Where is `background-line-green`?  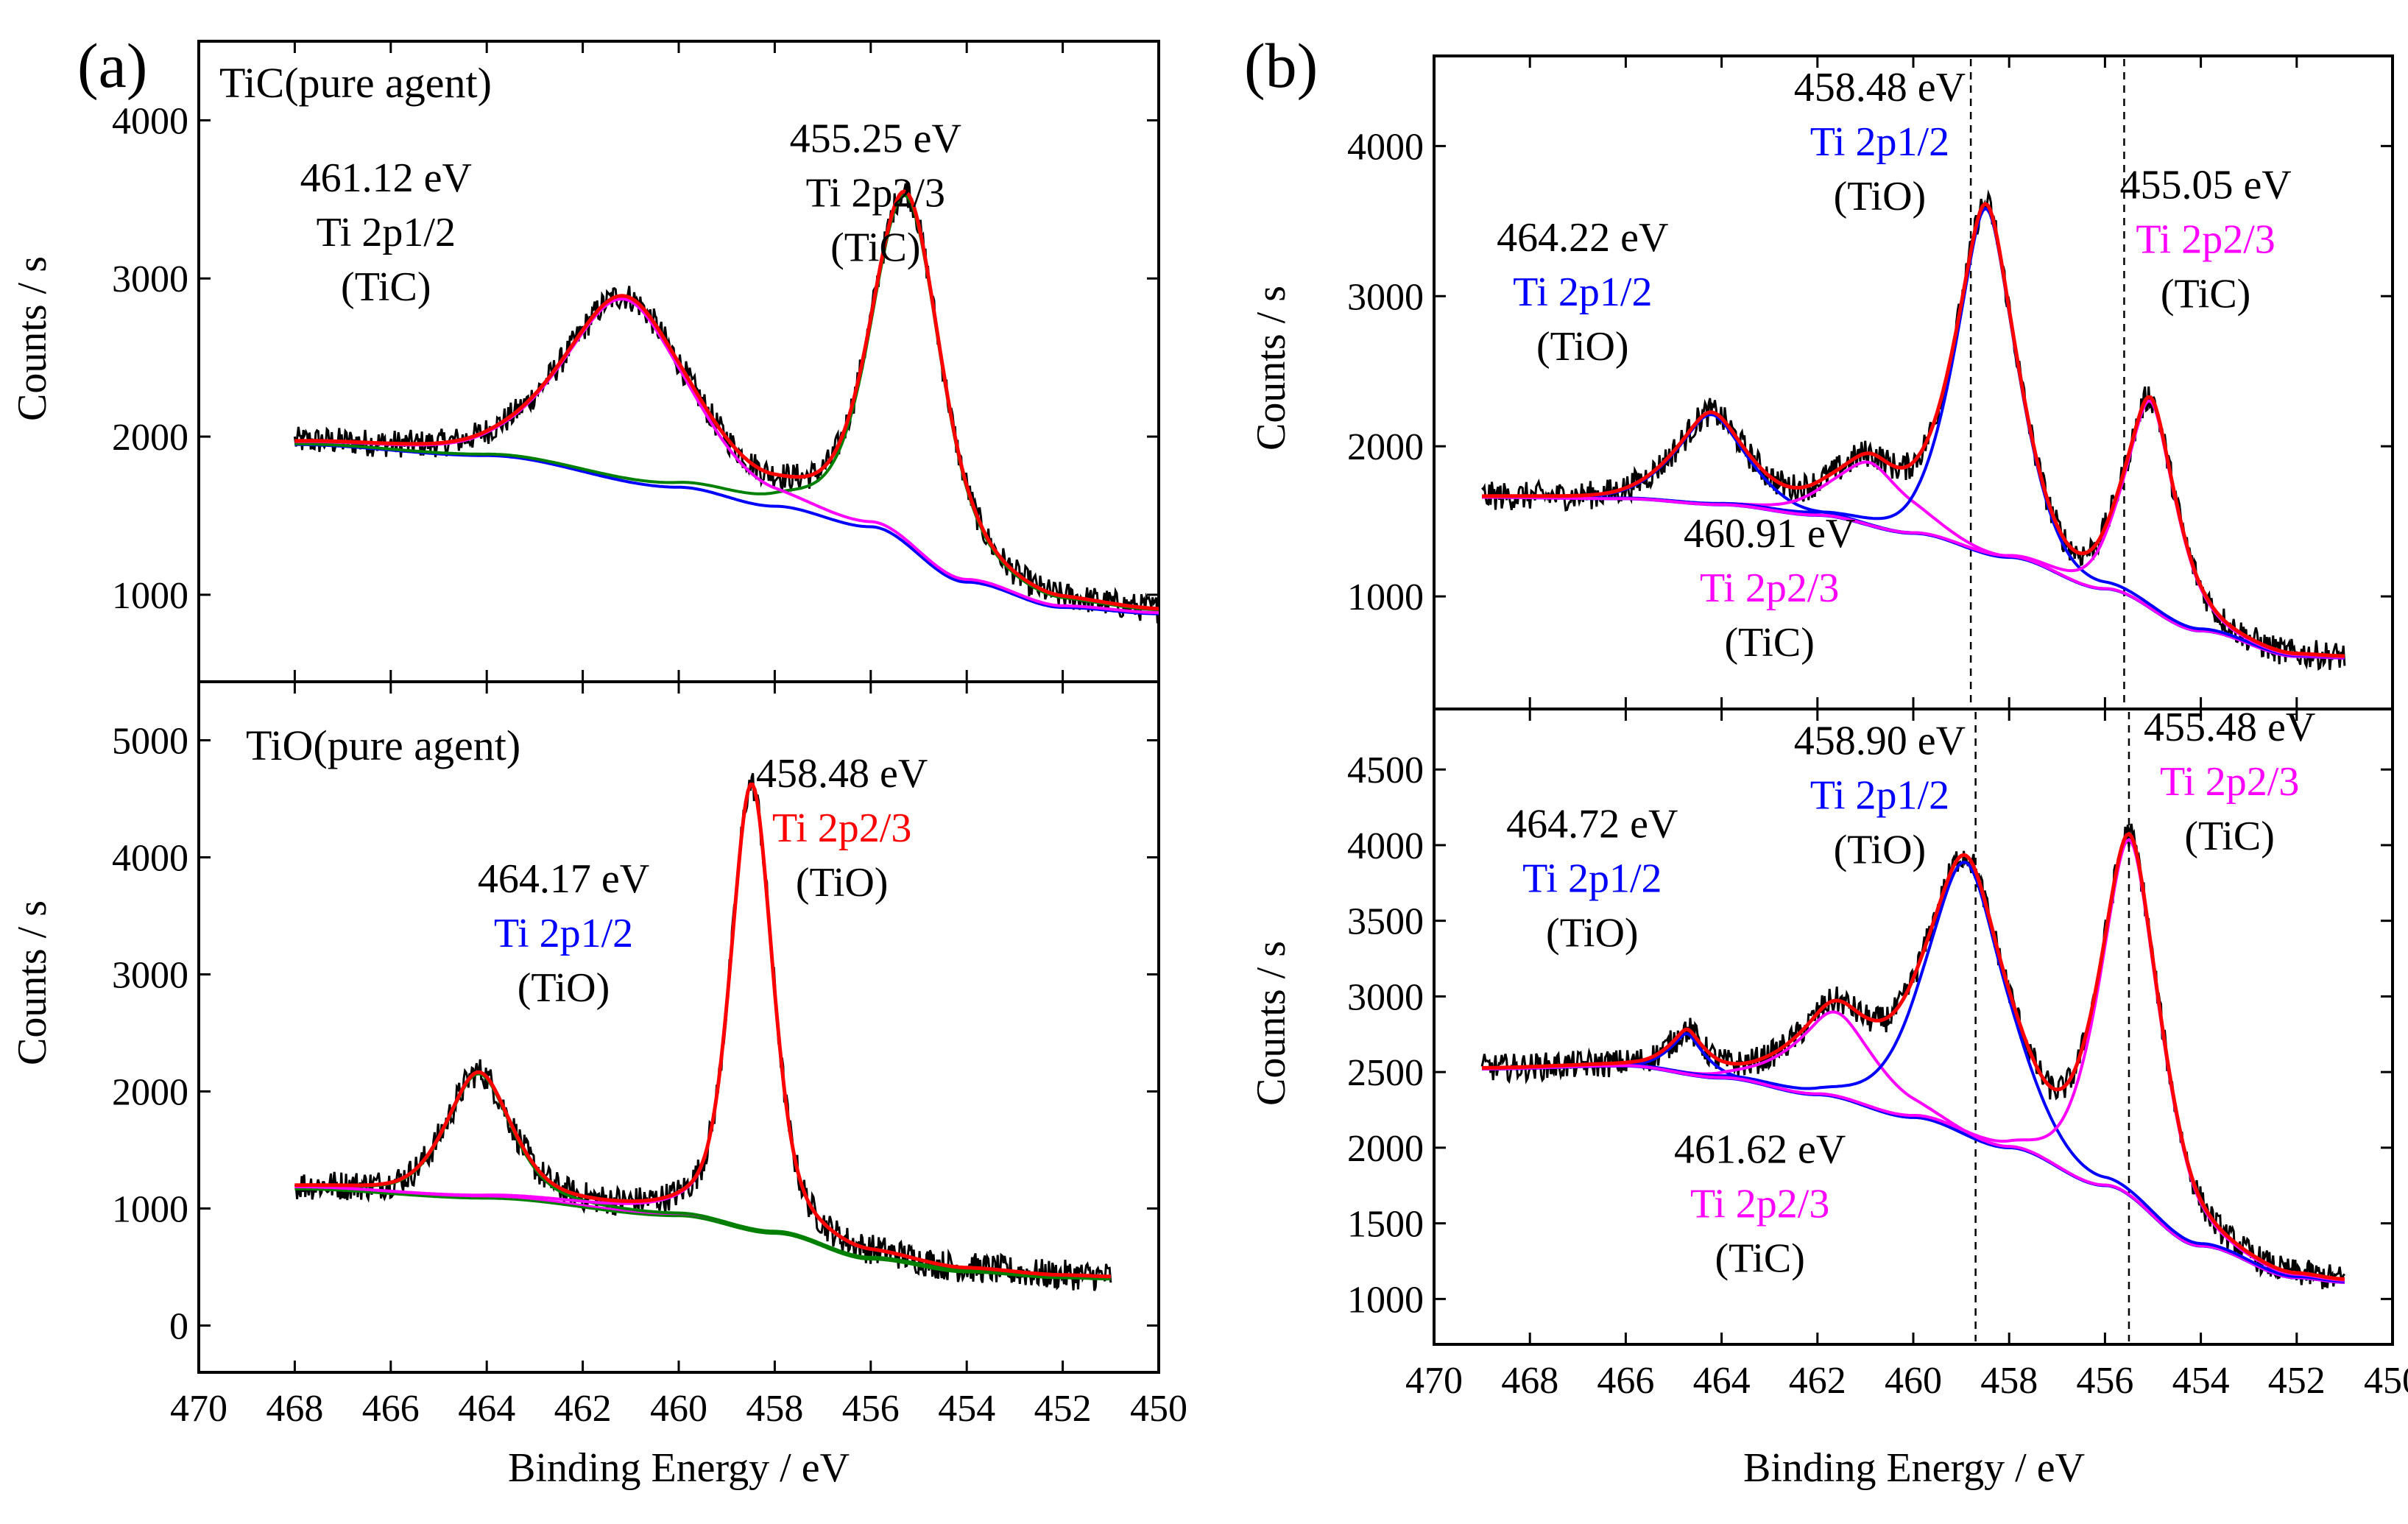
background-line-green is located at coordinates (703, 1234).